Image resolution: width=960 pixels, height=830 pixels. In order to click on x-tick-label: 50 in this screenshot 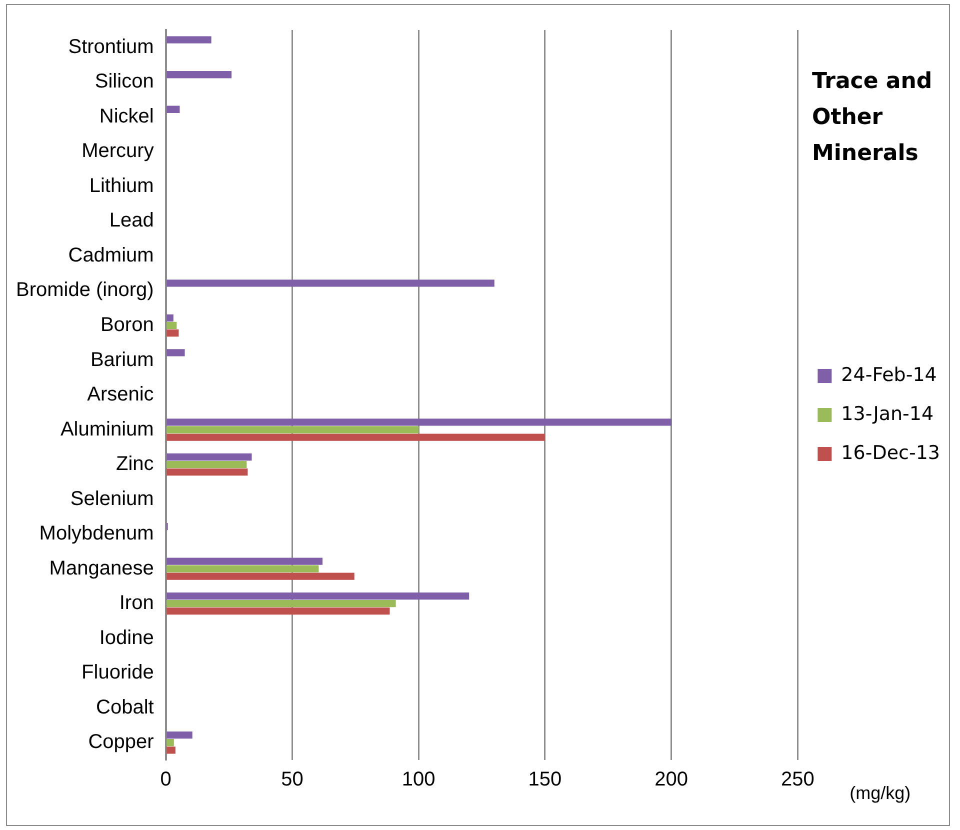, I will do `click(292, 779)`.